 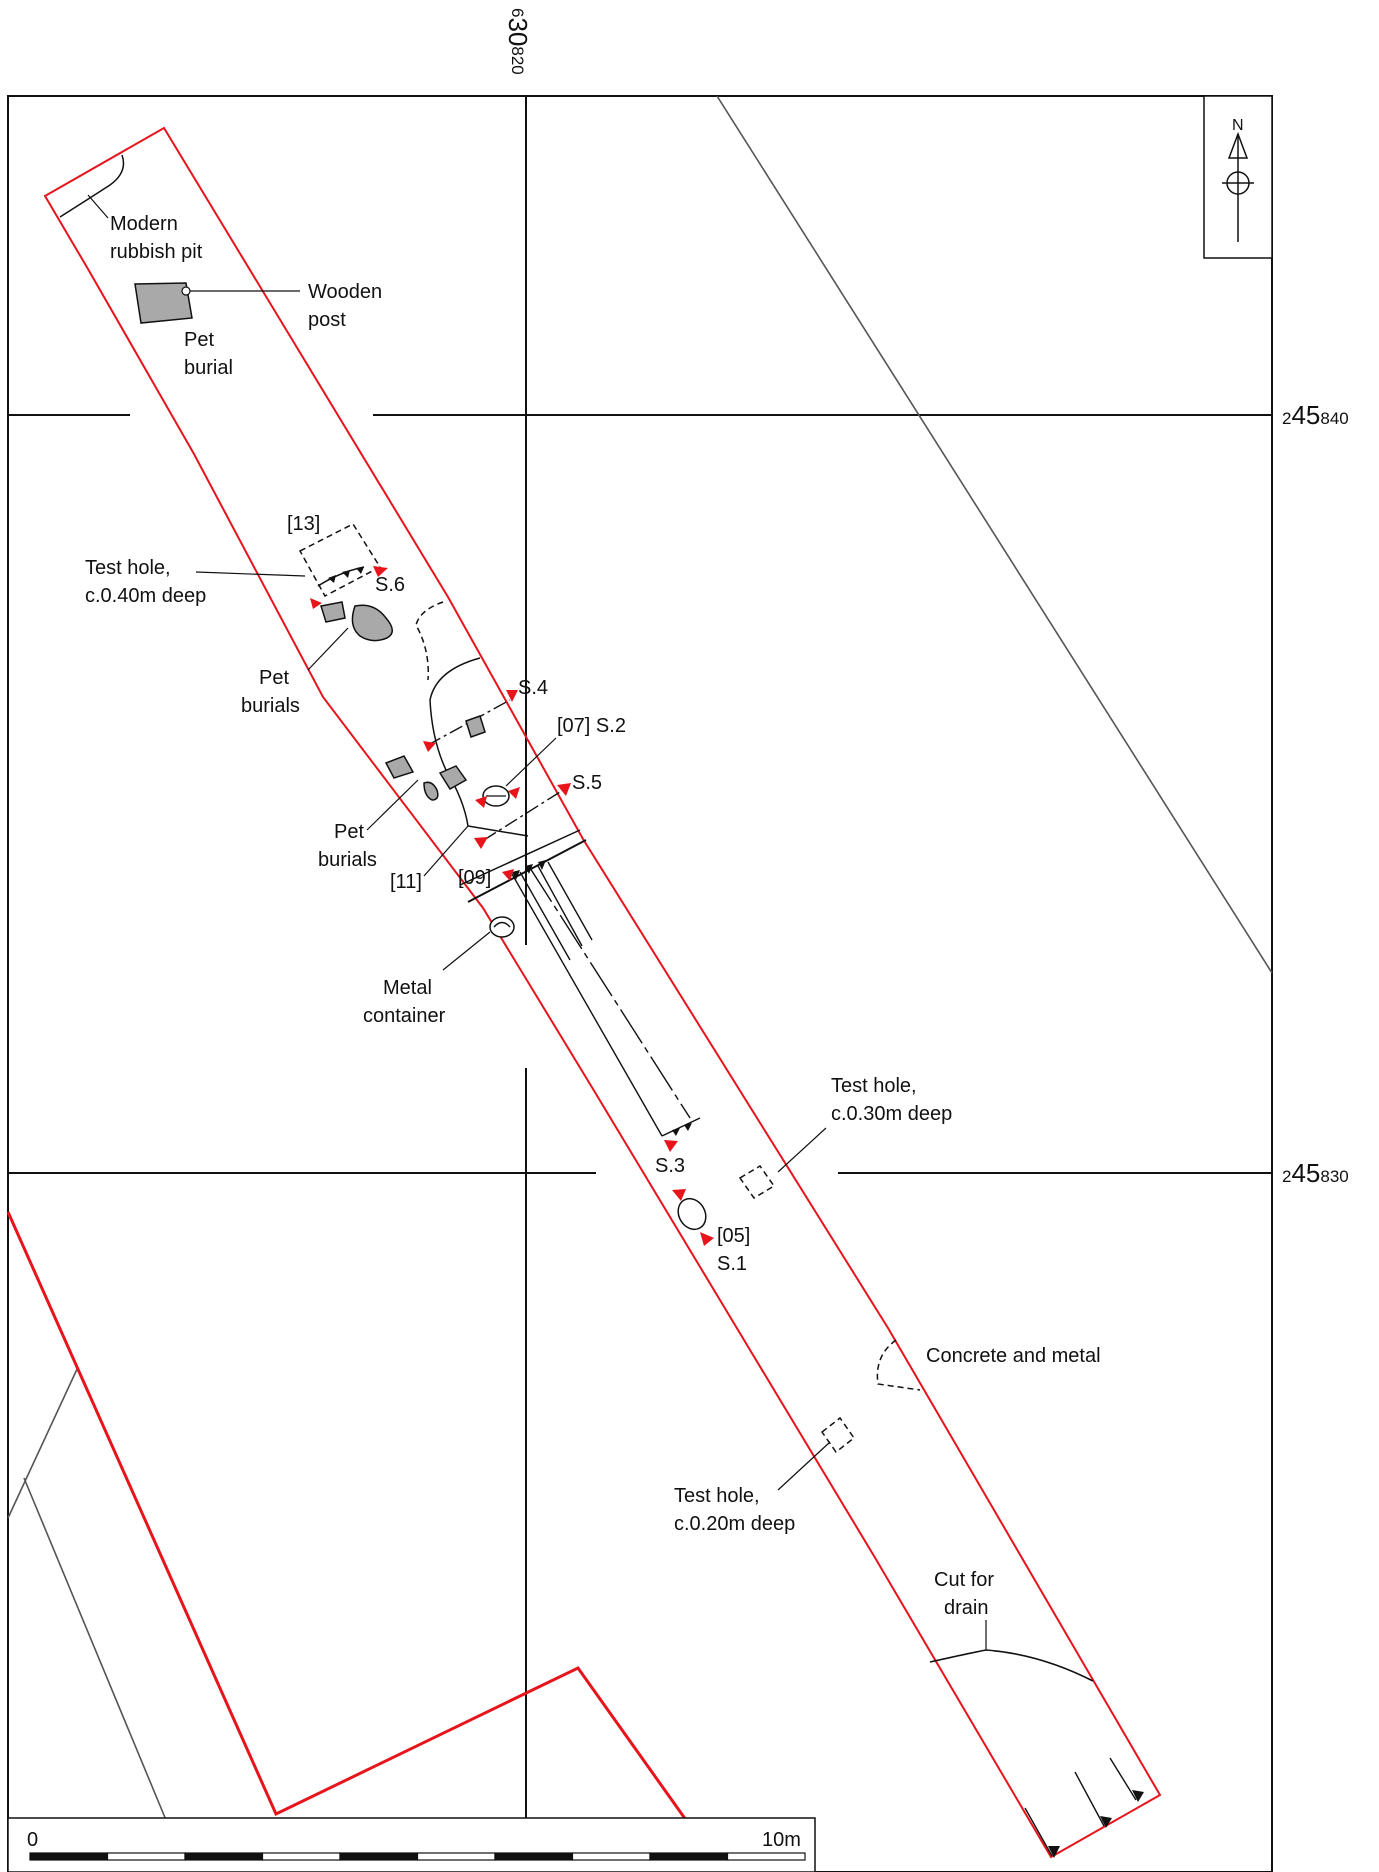 I want to click on leader-metal-container, so click(x=466, y=951).